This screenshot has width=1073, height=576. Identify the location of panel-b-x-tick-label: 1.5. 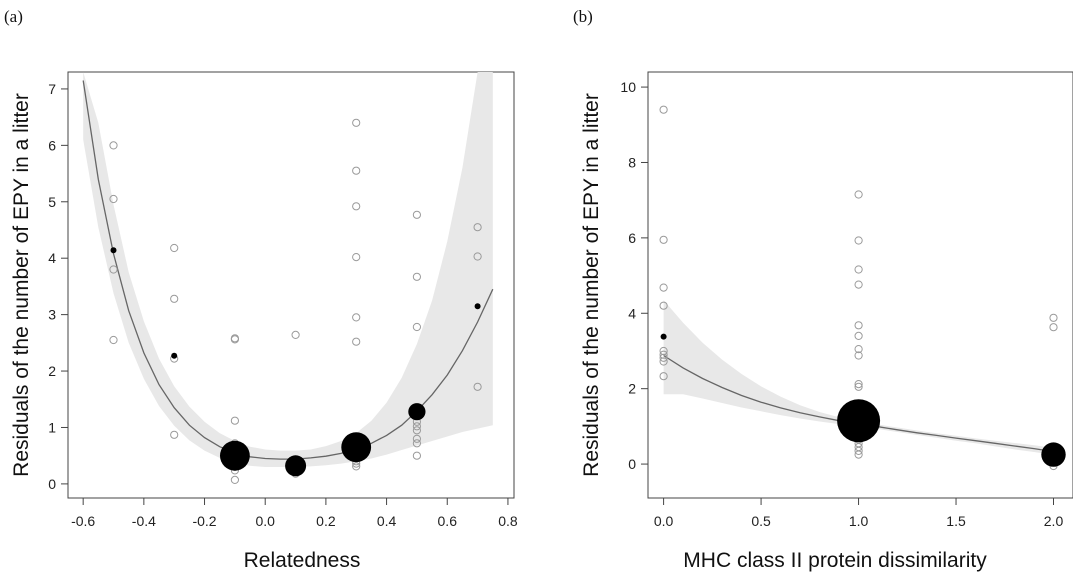
(956, 521).